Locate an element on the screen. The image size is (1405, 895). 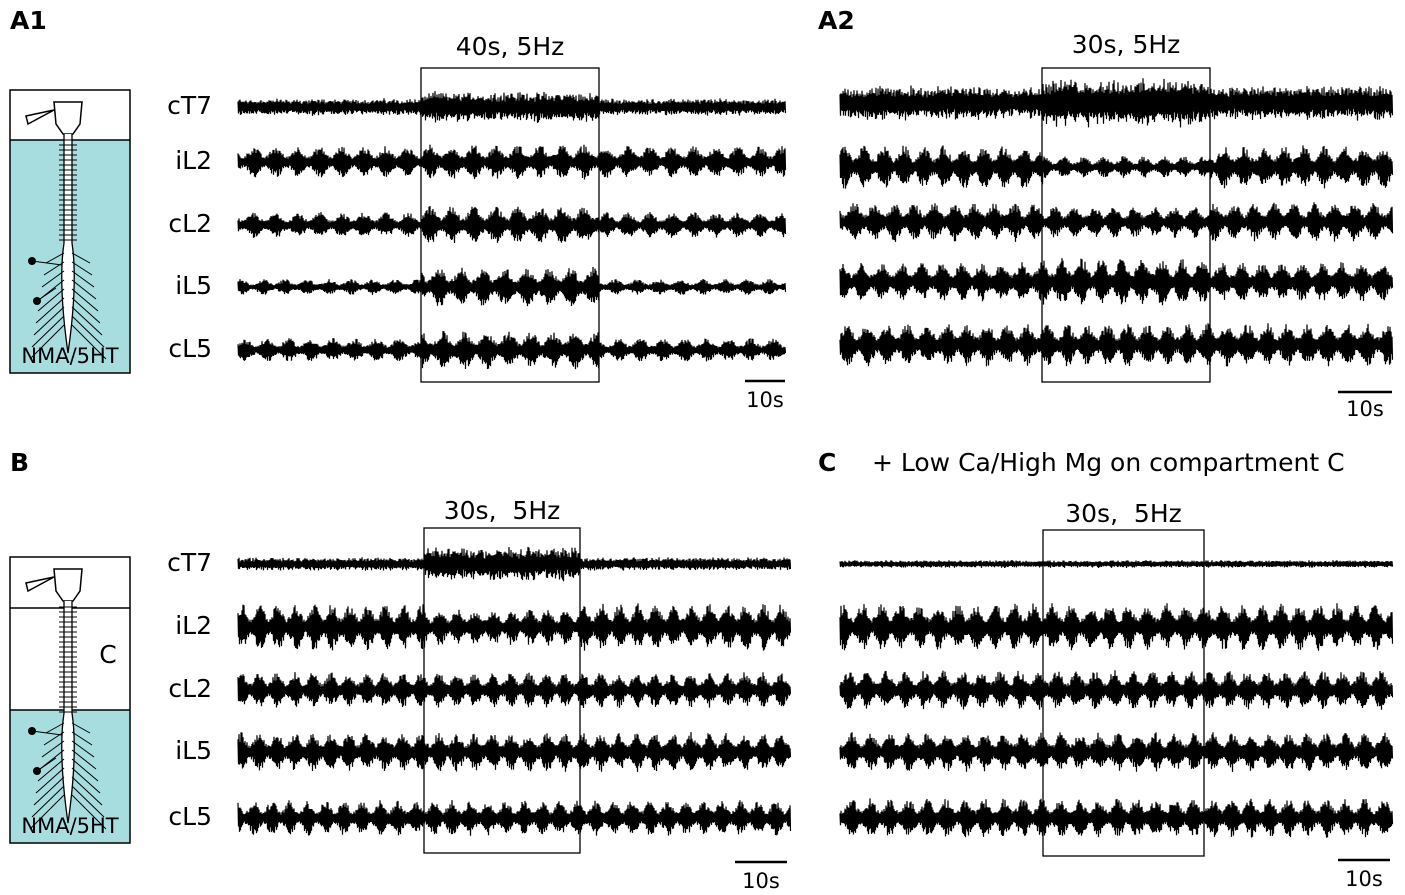
stimulus-label: 40s, 5Hz is located at coordinates (510, 46).